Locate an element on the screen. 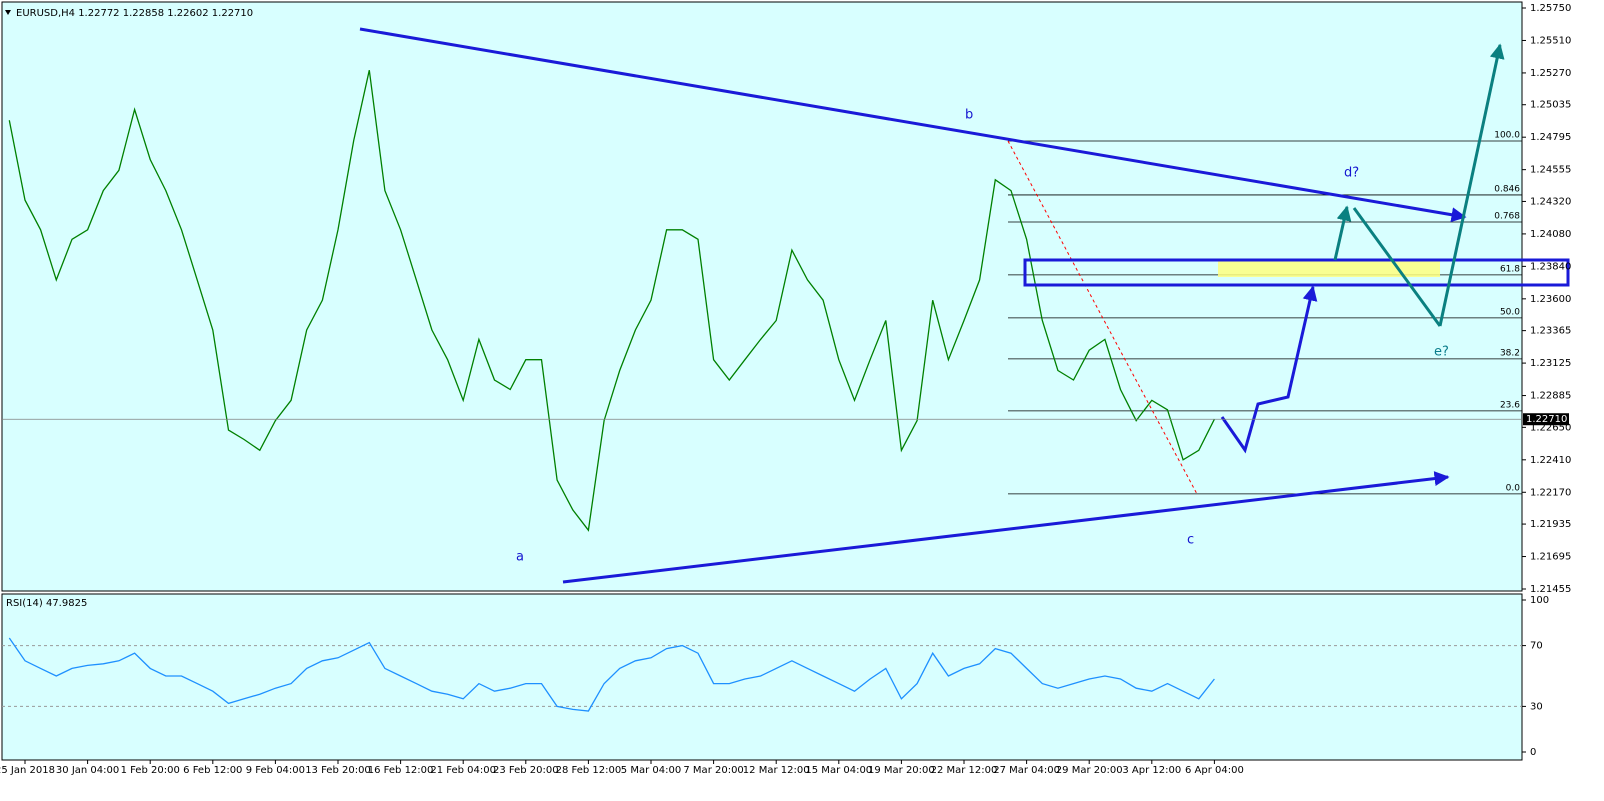 The height and width of the screenshot is (801, 1604). x-tick-label: 13 Feb 20:00 is located at coordinates (338, 770).